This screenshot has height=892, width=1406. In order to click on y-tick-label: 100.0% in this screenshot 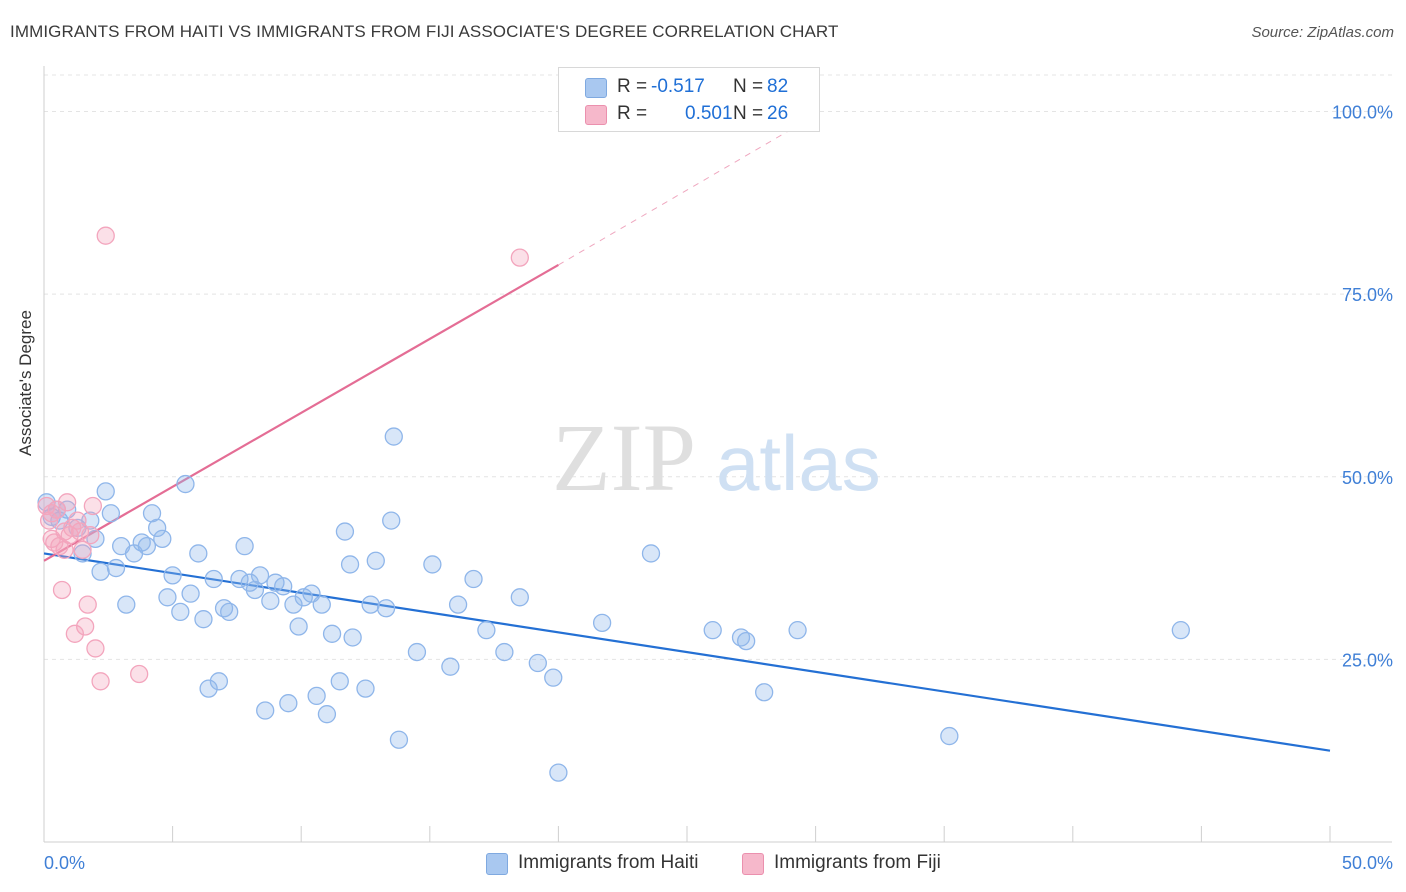, I will do `click(1362, 113)`.